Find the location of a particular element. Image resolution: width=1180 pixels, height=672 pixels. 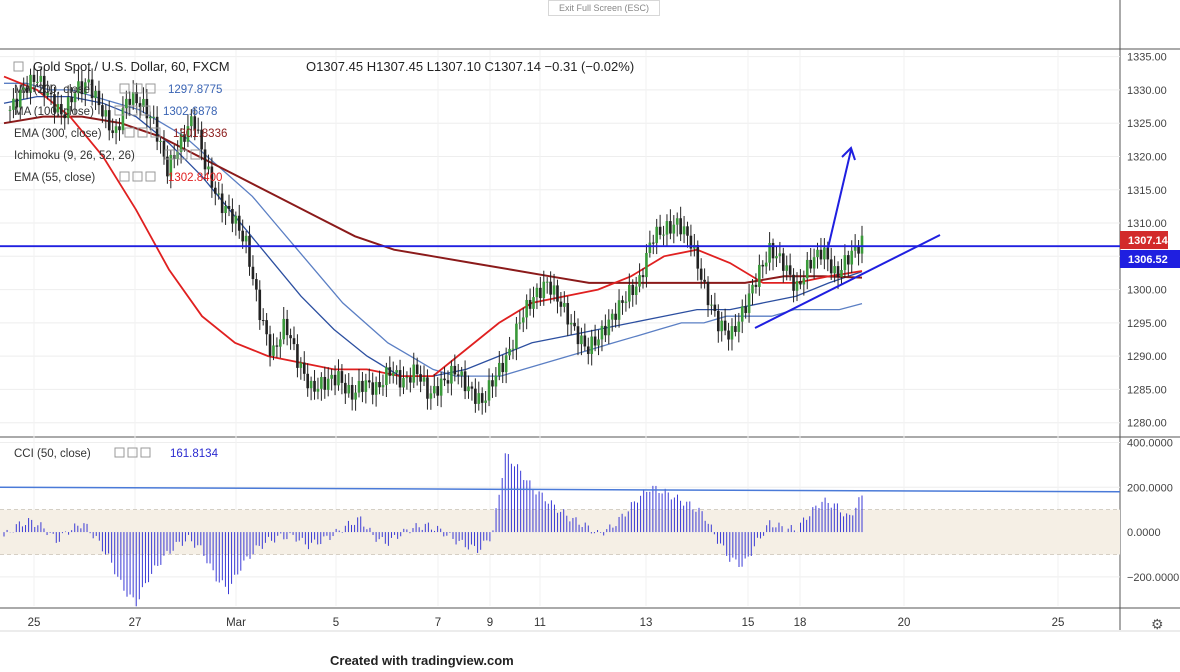

arrow-head-icon is located at coordinates (848, 153).